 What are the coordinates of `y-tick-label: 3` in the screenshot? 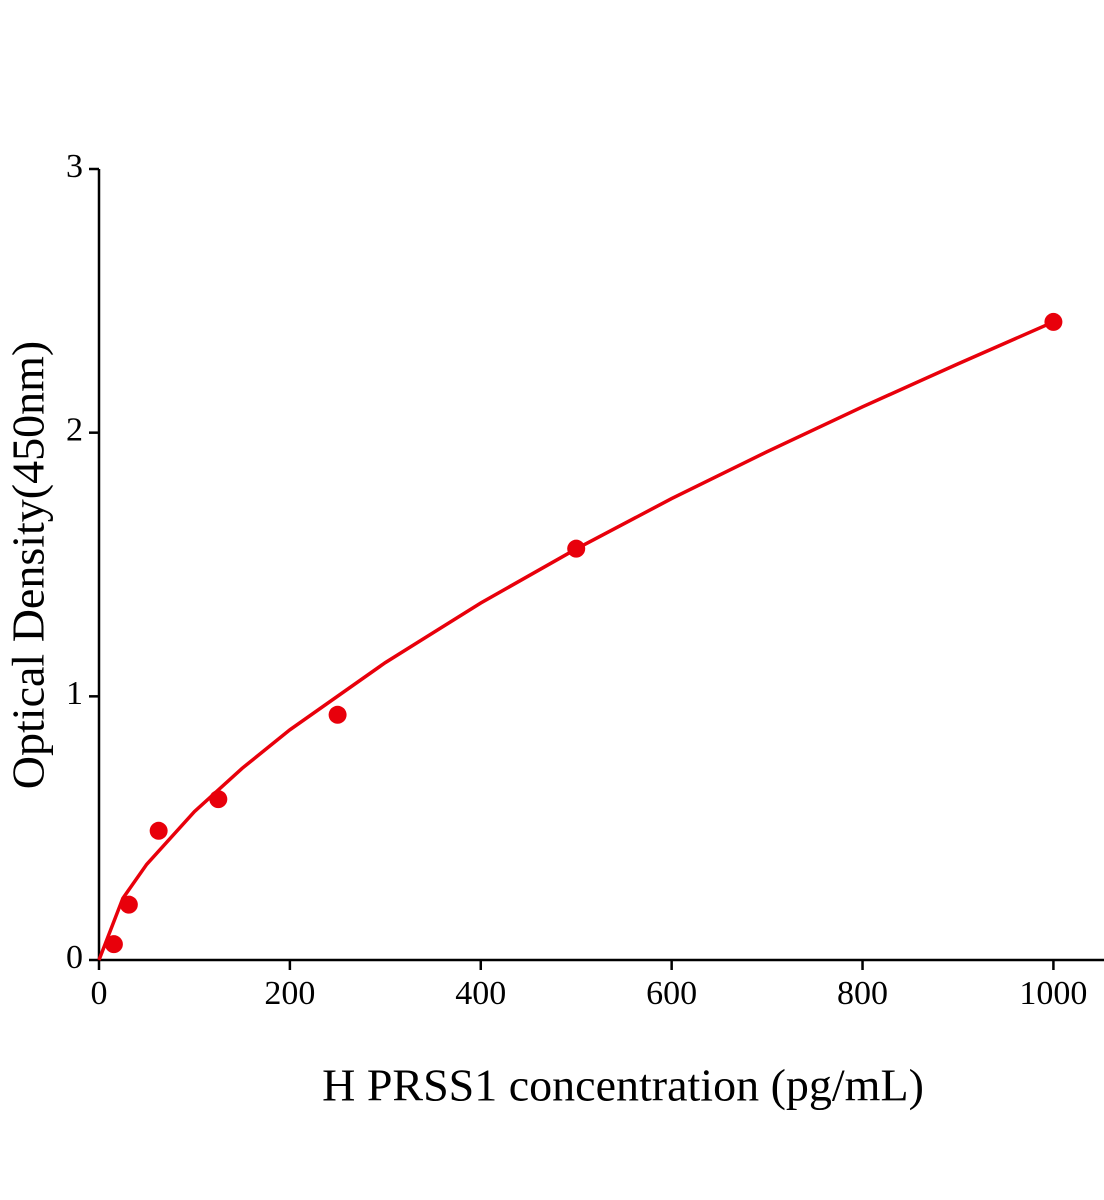 It's located at (74, 166).